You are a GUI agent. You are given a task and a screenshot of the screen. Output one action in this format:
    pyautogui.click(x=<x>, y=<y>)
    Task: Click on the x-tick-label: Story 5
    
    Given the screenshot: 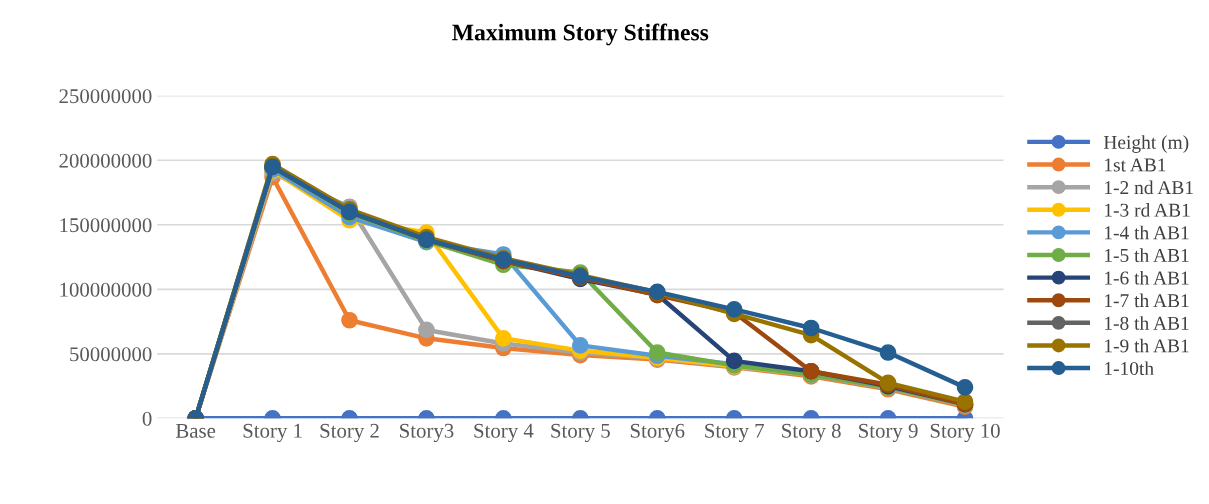 What is the action you would take?
    pyautogui.click(x=580, y=433)
    